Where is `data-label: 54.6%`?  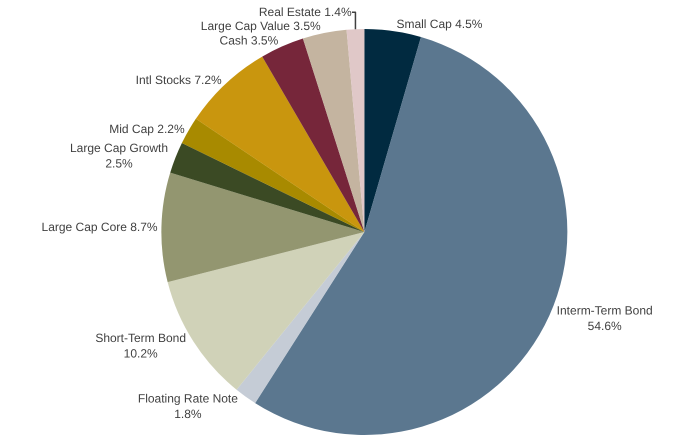 data-label: 54.6% is located at coordinates (605, 326).